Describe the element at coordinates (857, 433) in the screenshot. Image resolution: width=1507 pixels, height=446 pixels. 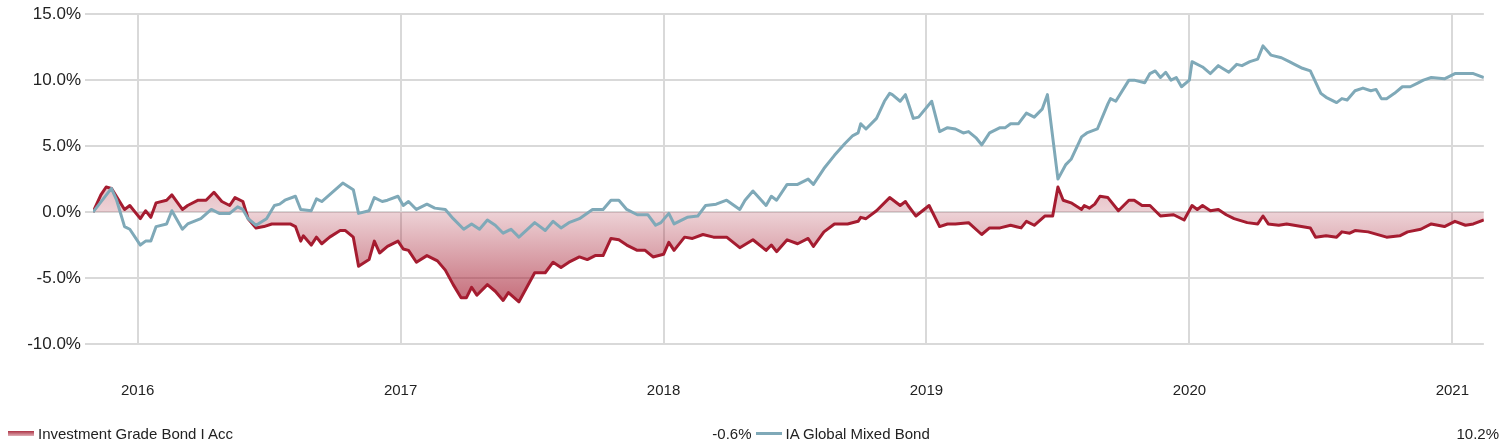
I see `legend-label: IA Global Mixed Bond` at that location.